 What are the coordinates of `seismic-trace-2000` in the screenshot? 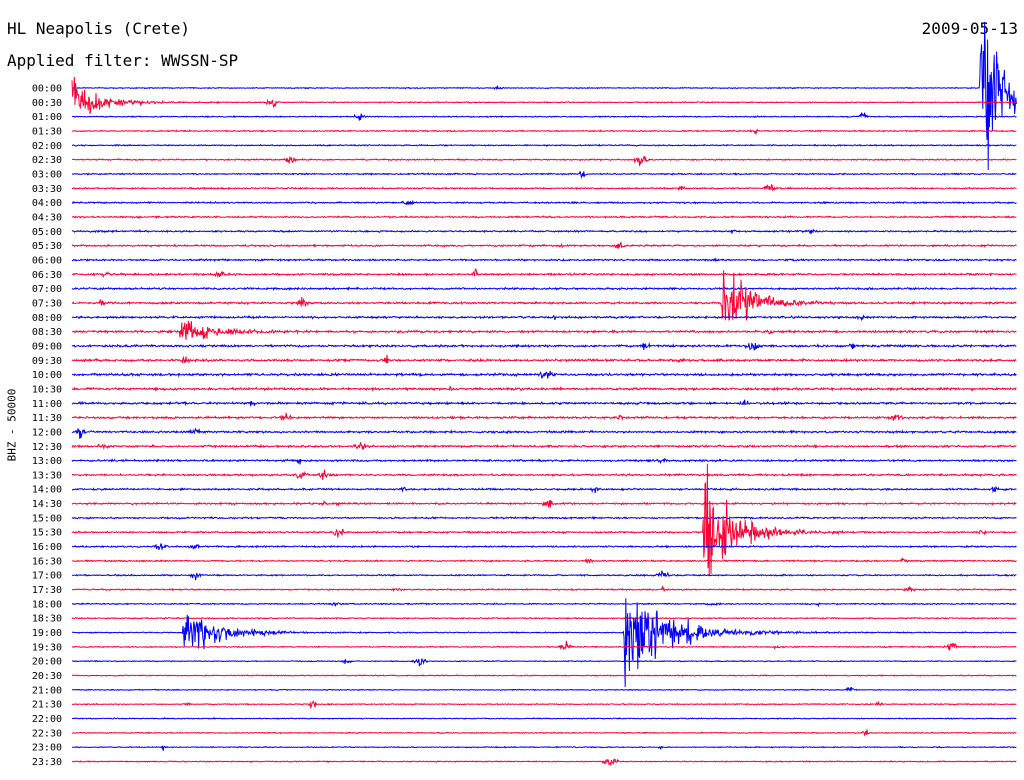 It's located at (544, 662).